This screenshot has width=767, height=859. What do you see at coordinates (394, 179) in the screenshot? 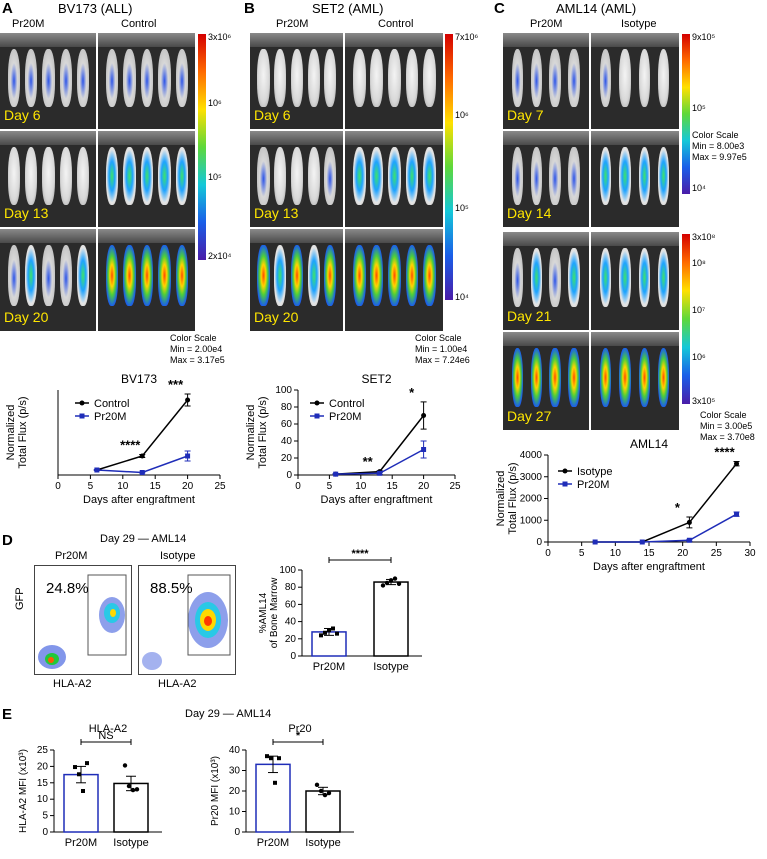
I see `bli-image-b-control-day13` at bounding box center [394, 179].